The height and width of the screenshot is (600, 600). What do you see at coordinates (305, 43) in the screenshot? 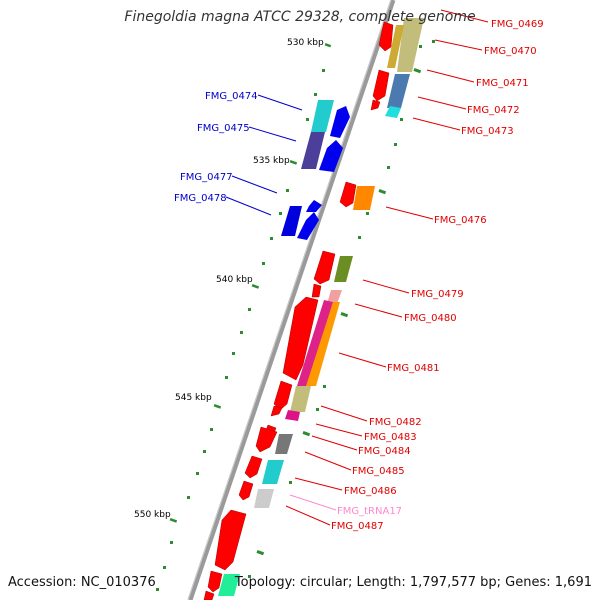
I see `kbp-label-530: 530 kbp` at bounding box center [305, 43].